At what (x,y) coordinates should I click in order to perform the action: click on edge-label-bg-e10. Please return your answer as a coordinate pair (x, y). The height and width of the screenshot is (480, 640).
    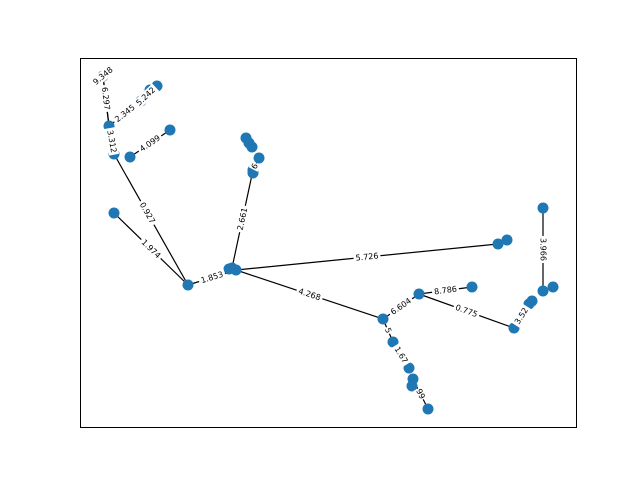
    Looking at the image, I should click on (242, 219).